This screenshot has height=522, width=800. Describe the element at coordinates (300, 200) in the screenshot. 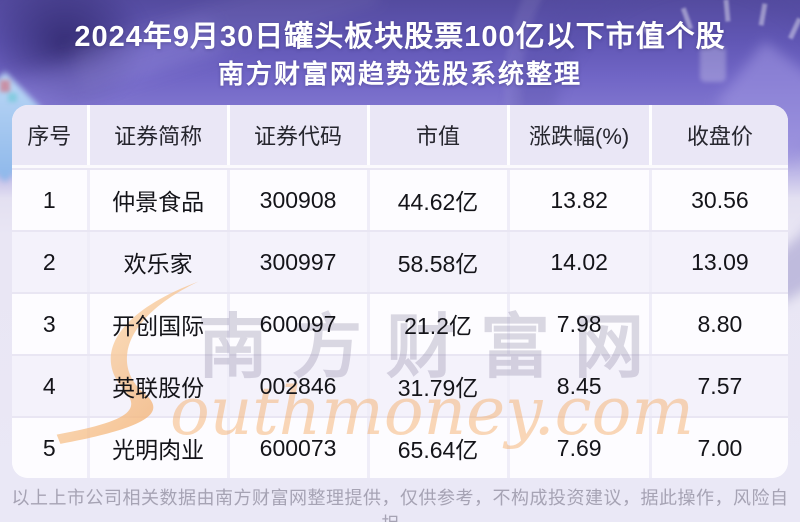

I see `cell-code: 300908` at that location.